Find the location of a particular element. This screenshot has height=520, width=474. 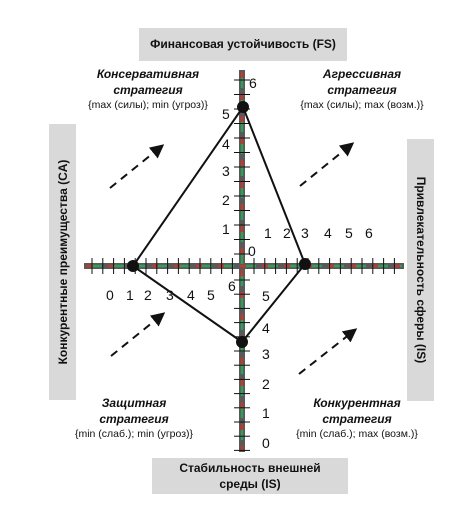

tick-label-down-0: 0 is located at coordinates (266, 443).